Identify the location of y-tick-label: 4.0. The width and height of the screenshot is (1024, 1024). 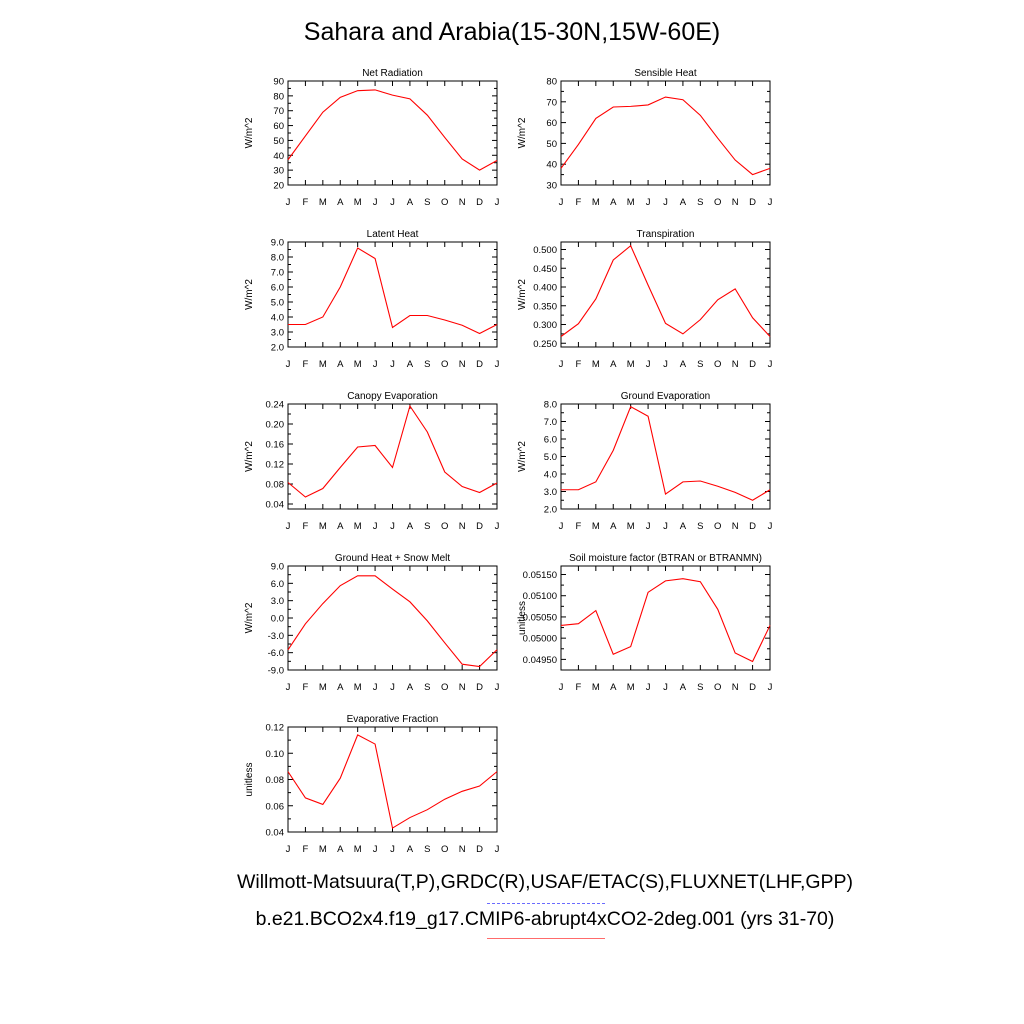
(550, 475).